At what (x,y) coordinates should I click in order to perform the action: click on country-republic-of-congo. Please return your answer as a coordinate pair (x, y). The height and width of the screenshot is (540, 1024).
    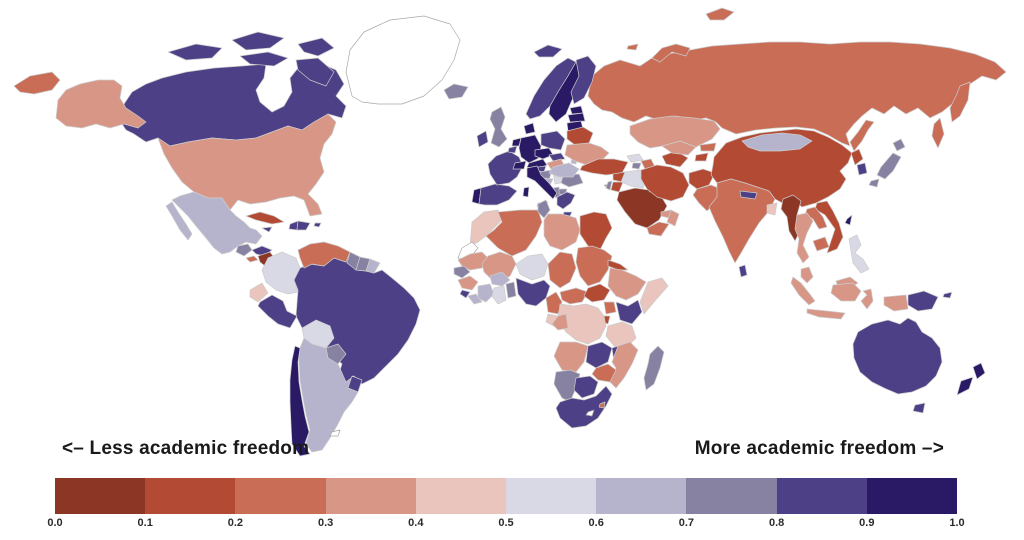
    Looking at the image, I should click on (560, 322).